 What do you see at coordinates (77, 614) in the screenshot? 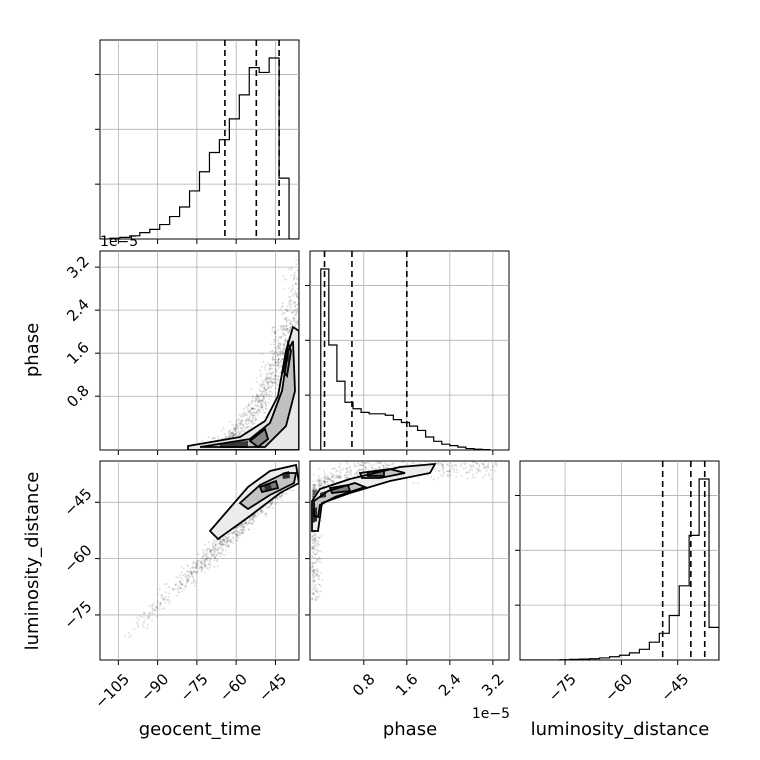
I see `y-tick-label: −75` at bounding box center [77, 614].